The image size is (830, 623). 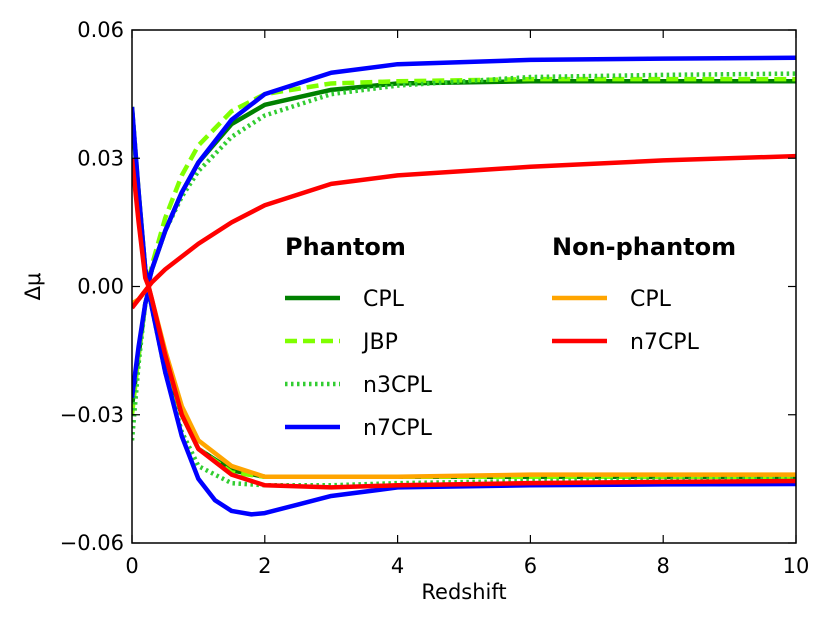 What do you see at coordinates (463, 592) in the screenshot?
I see `x-axis-label: Redshift` at bounding box center [463, 592].